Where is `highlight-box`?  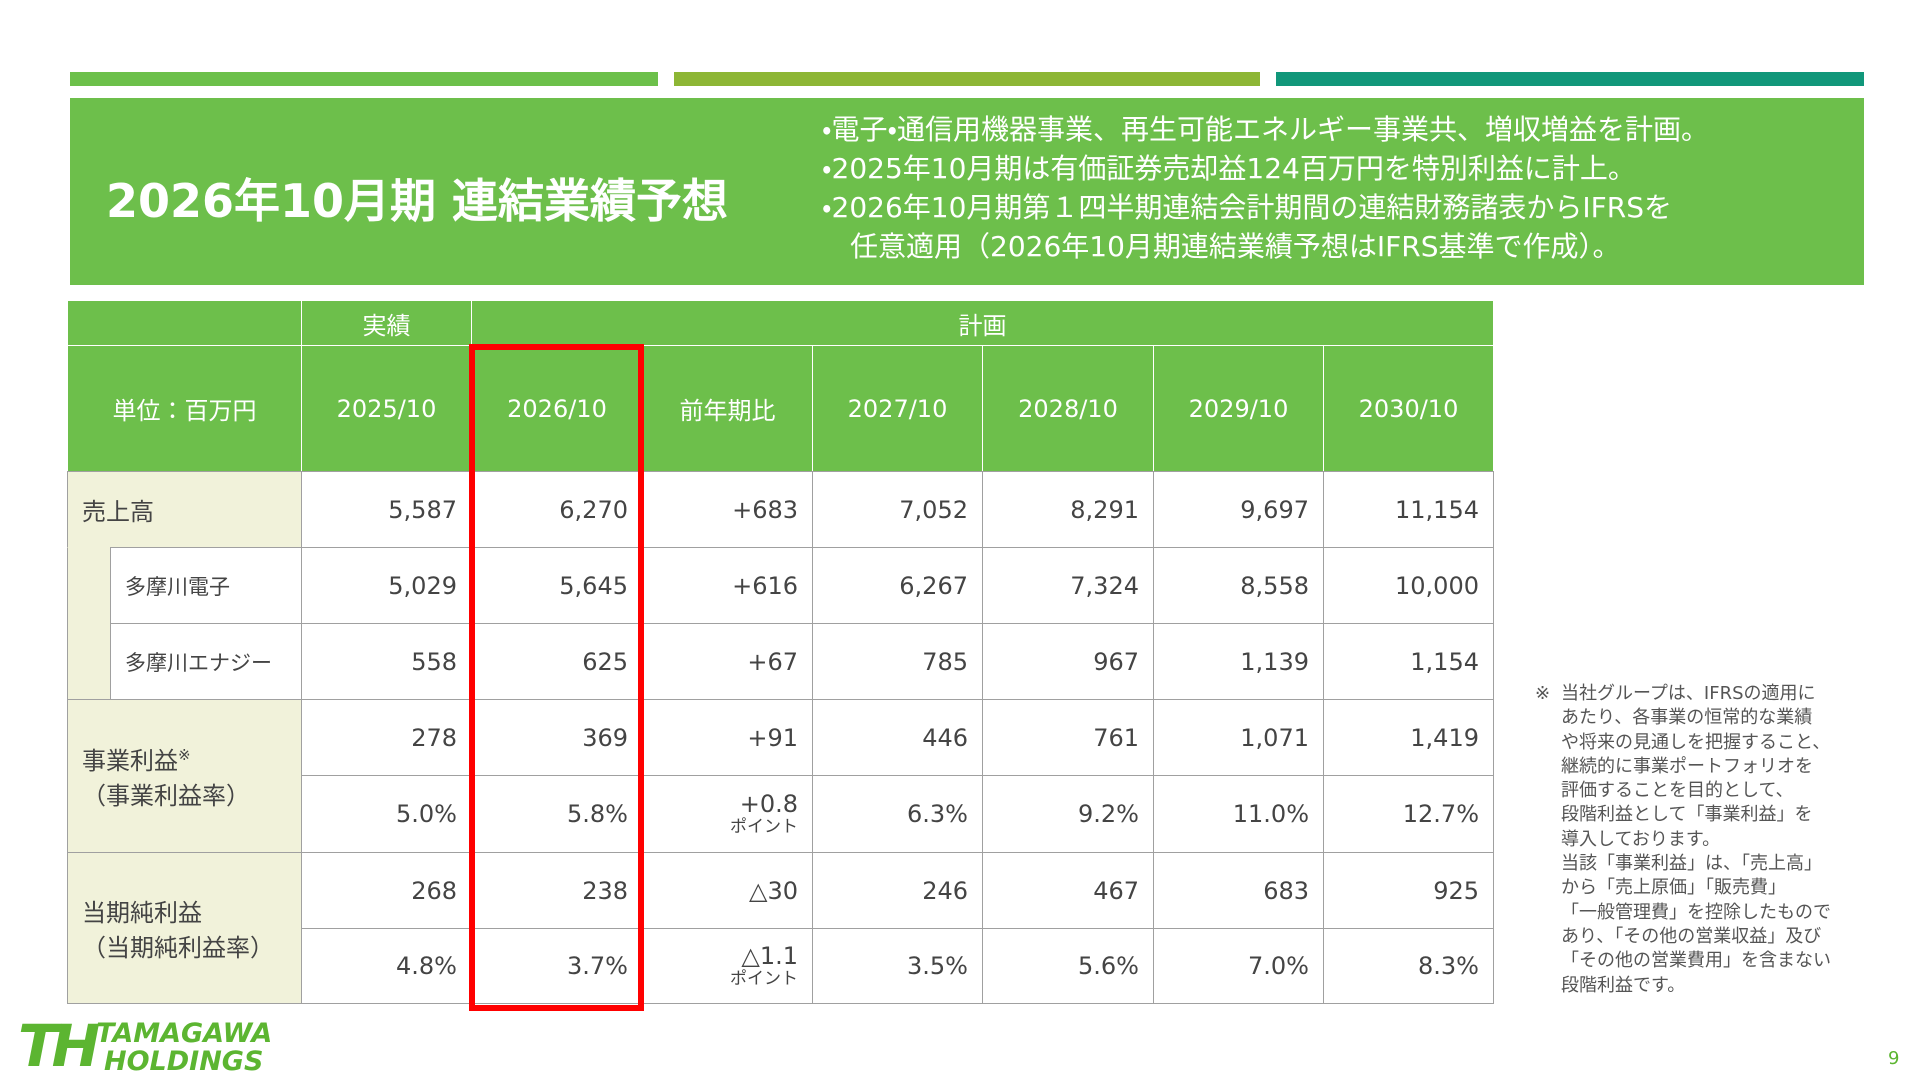
highlight-box is located at coordinates (556, 677).